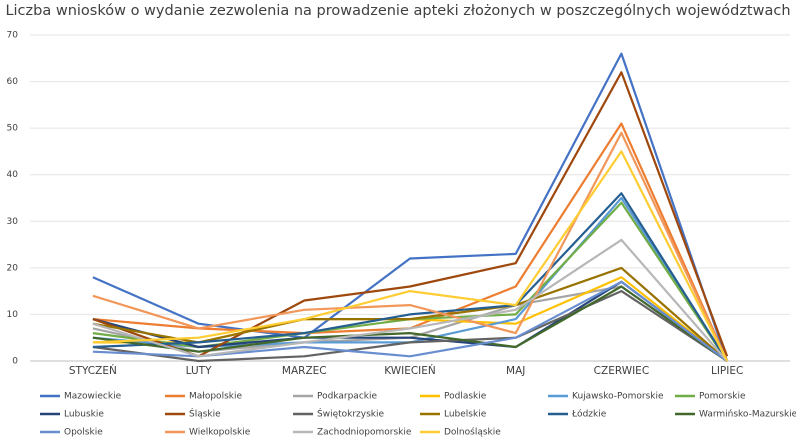 The height and width of the screenshot is (441, 796). Describe the element at coordinates (727, 371) in the screenshot. I see `x-tick-label: LIPIEC` at that location.